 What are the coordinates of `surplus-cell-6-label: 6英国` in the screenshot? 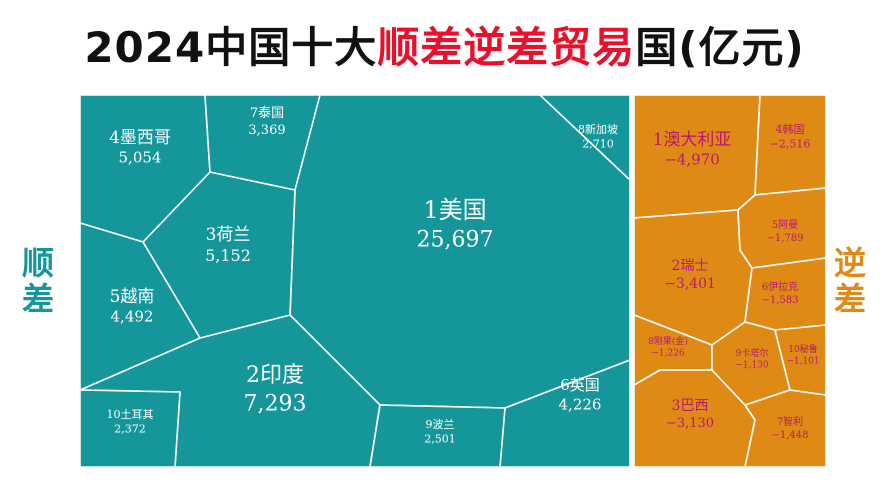 It's located at (580, 385).